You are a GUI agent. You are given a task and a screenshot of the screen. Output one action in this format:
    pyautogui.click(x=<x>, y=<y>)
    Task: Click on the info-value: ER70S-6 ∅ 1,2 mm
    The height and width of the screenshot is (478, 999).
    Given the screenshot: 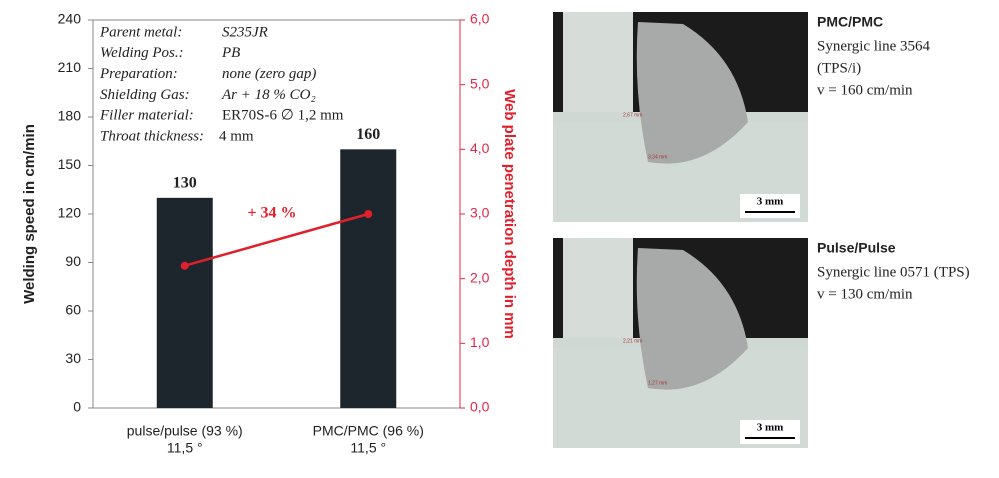 What is the action you would take?
    pyautogui.click(x=283, y=116)
    